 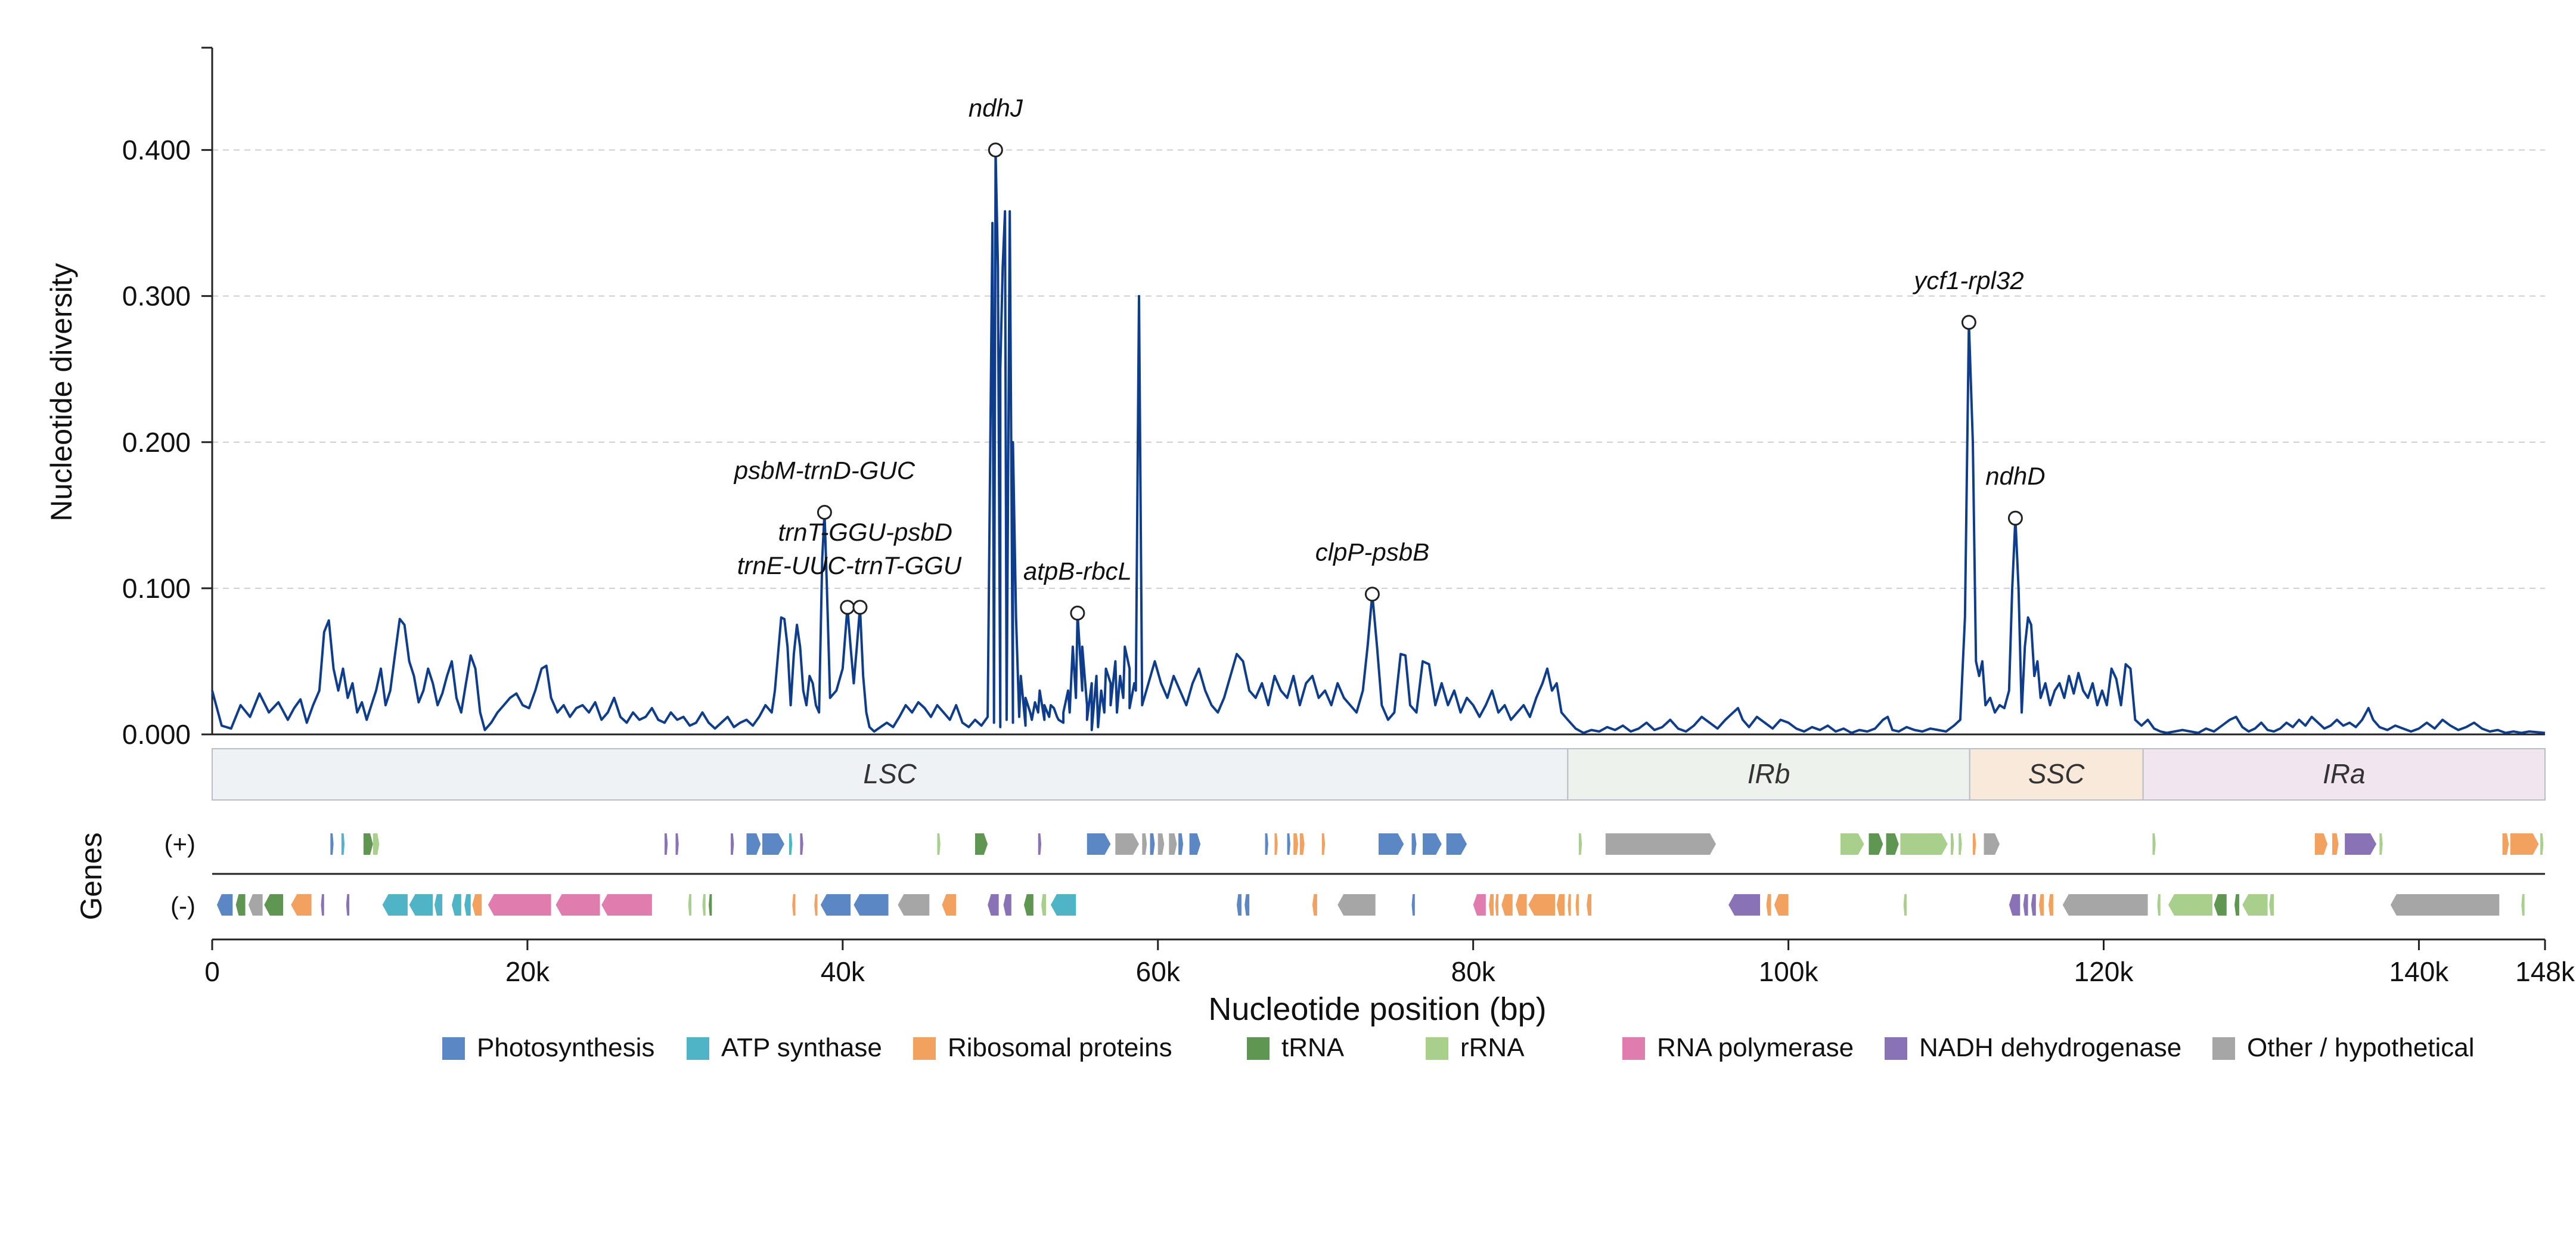 What do you see at coordinates (1379, 774) in the screenshot?
I see `region-bands: LSC IRb SSC IRa` at bounding box center [1379, 774].